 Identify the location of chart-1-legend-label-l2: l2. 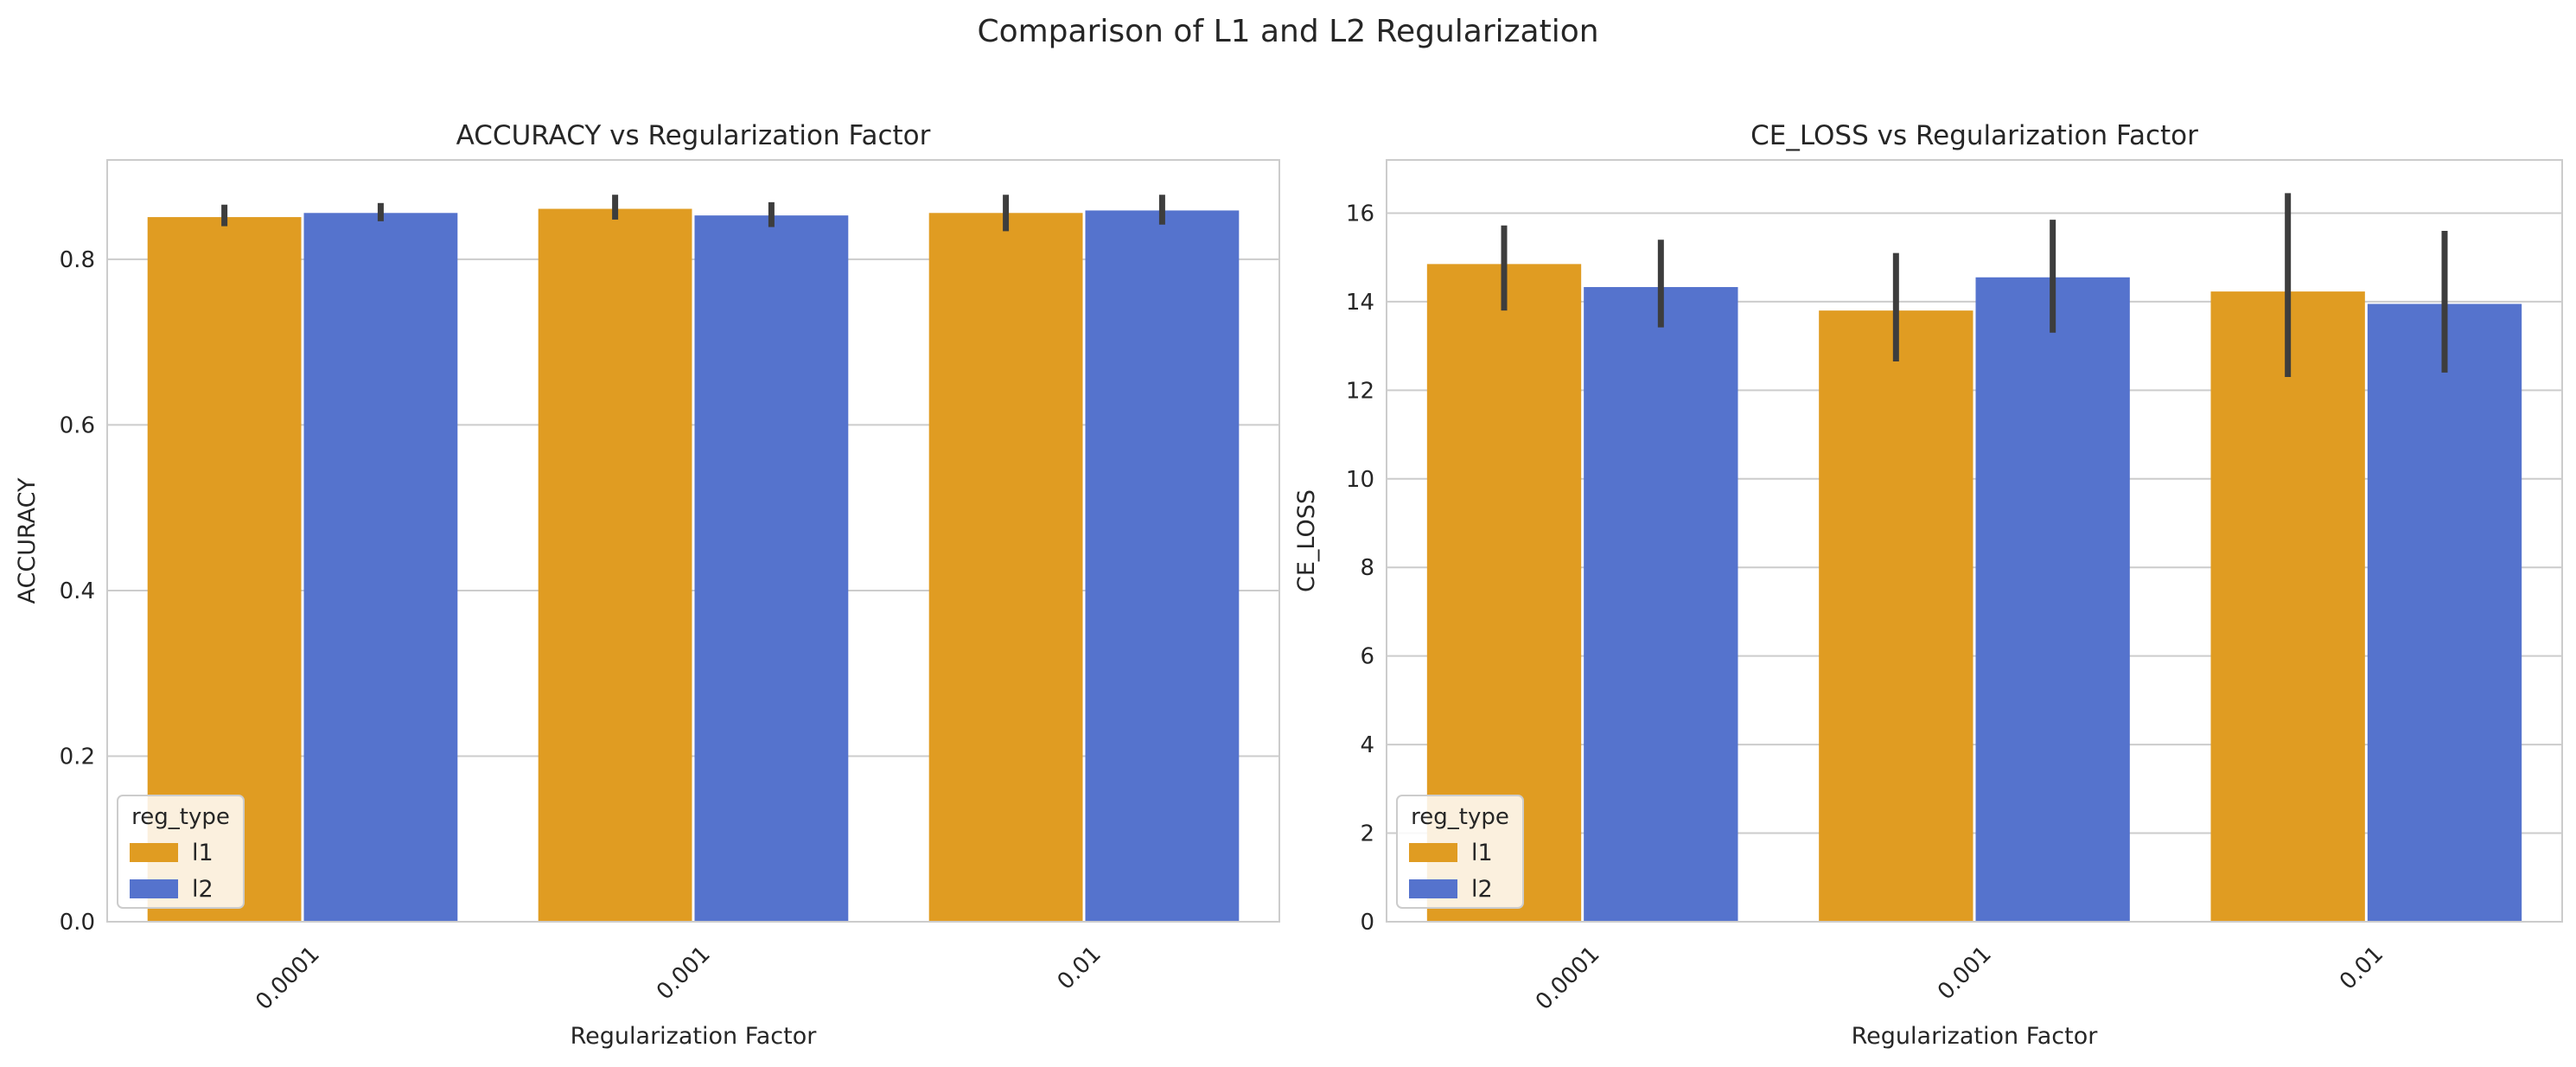
(1482, 890).